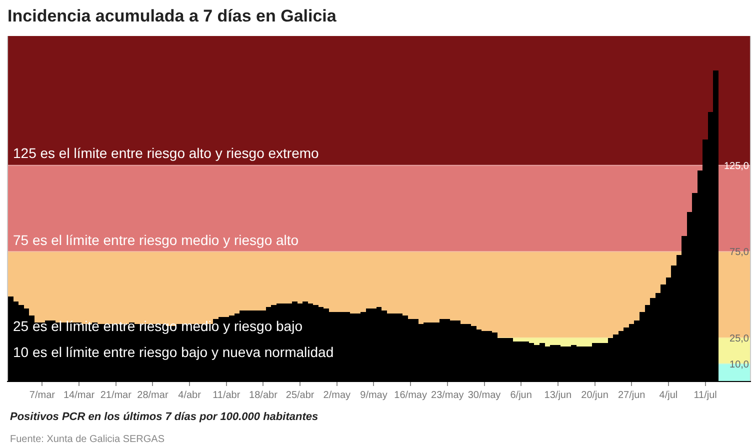 This screenshot has width=756, height=447. What do you see at coordinates (116, 395) in the screenshot?
I see `x-tick-label: 21/mar` at bounding box center [116, 395].